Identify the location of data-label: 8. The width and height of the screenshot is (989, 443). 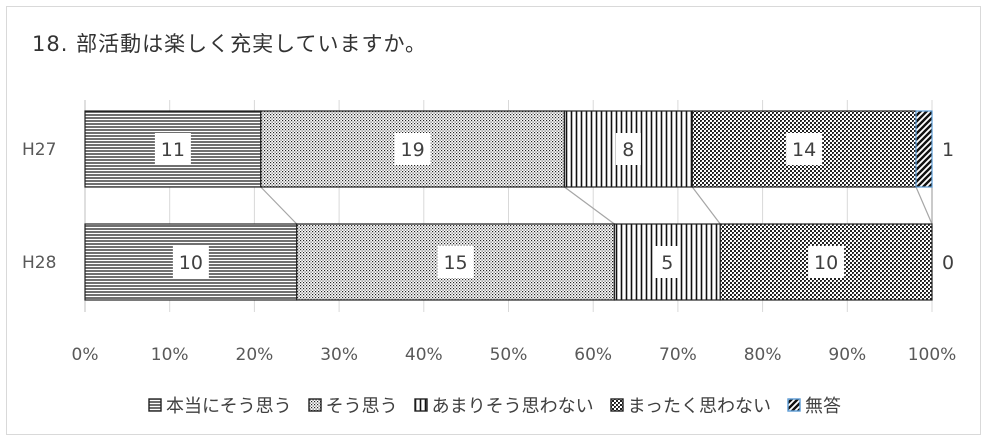
(628, 150).